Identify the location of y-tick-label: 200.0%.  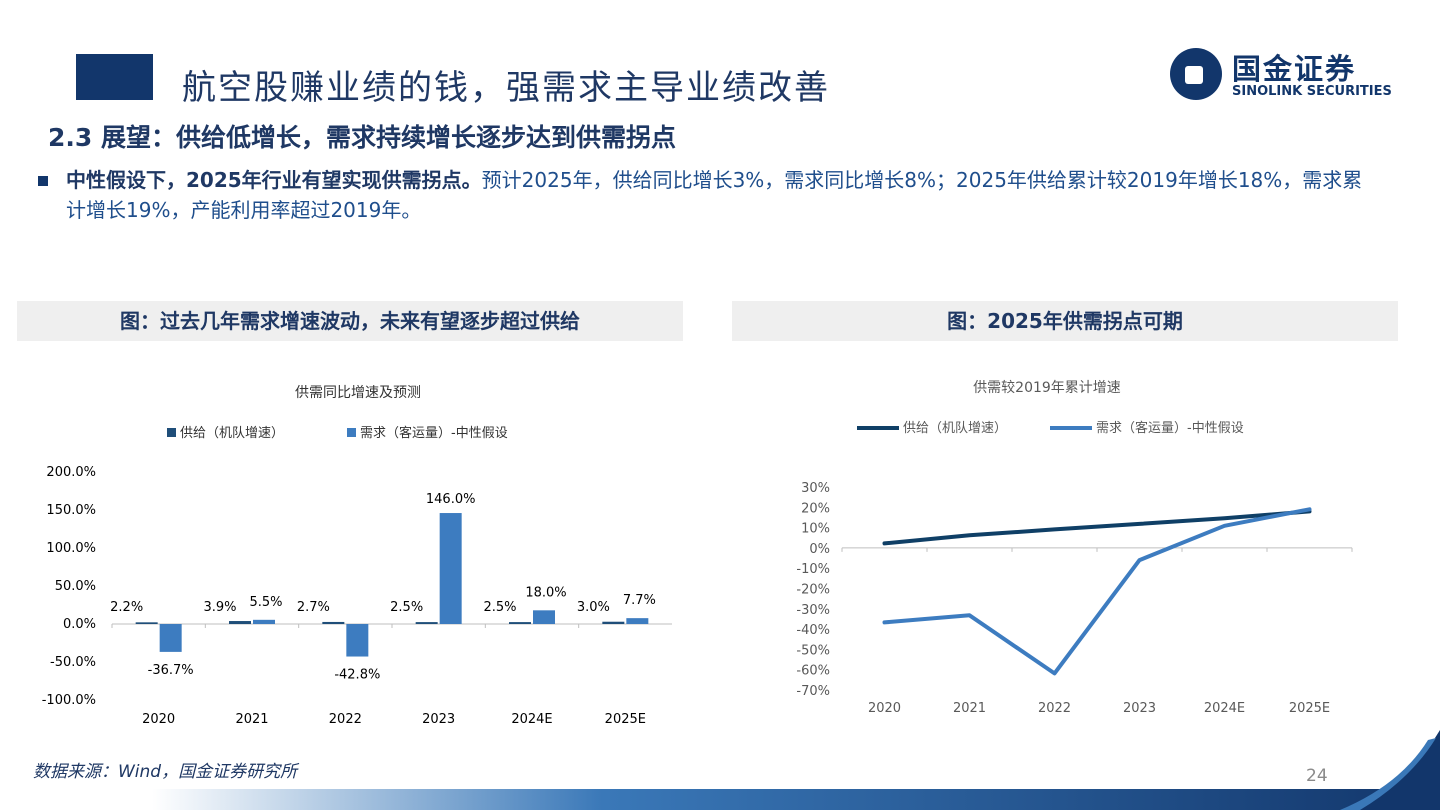
(71, 472).